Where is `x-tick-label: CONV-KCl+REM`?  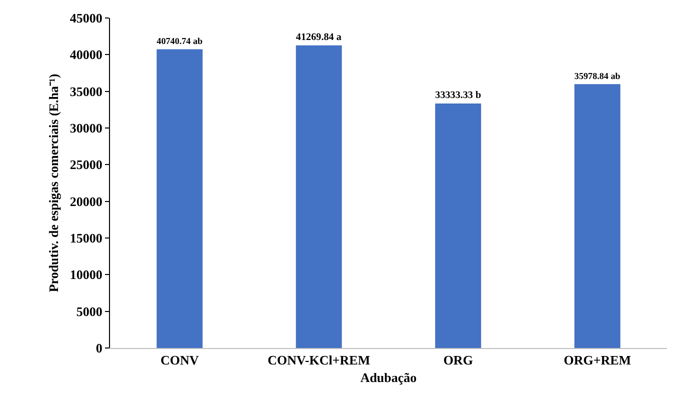 x-tick-label: CONV-KCl+REM is located at coordinates (319, 360).